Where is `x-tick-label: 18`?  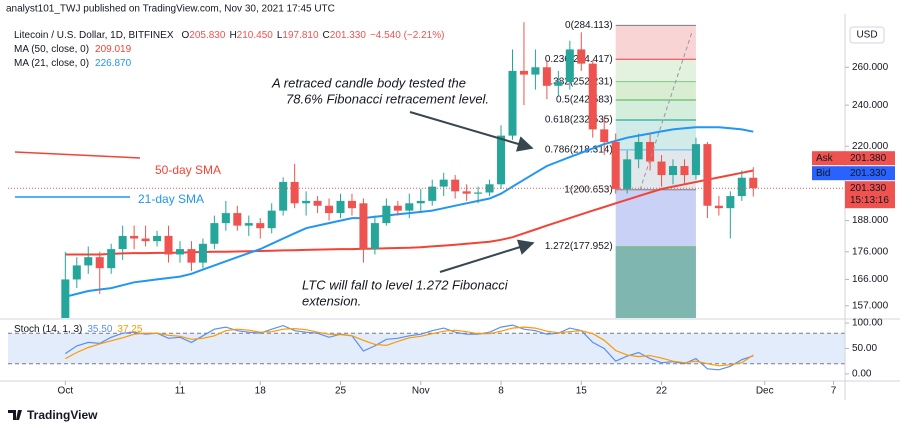 x-tick-label: 18 is located at coordinates (261, 391).